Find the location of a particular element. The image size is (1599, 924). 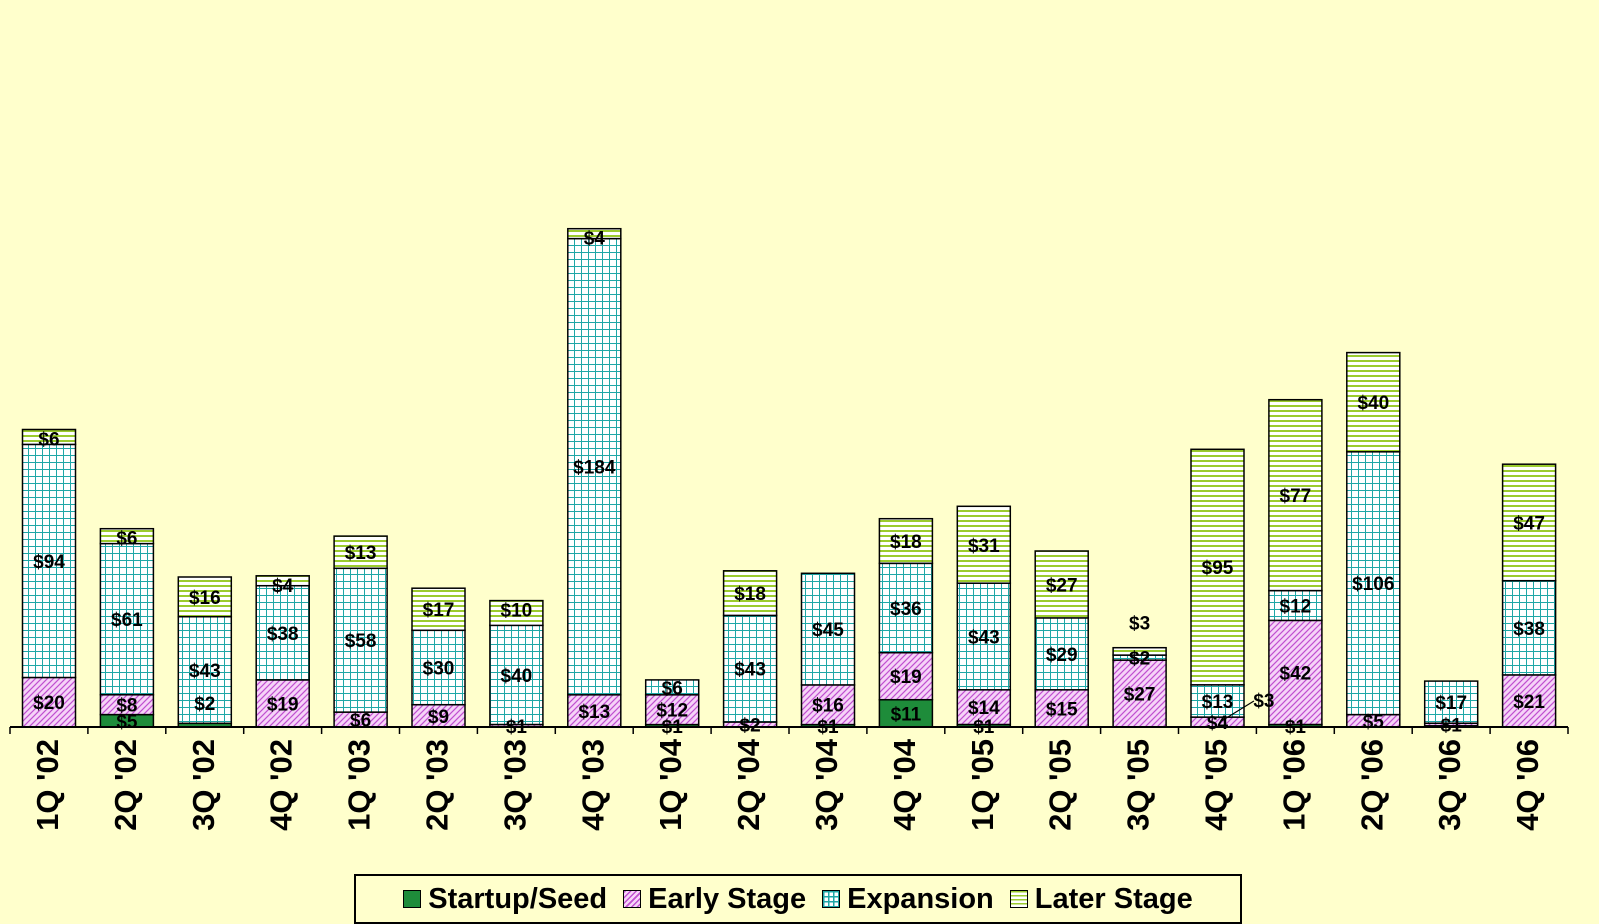

data-label-later-stage-17: $40 is located at coordinates (1373, 403).